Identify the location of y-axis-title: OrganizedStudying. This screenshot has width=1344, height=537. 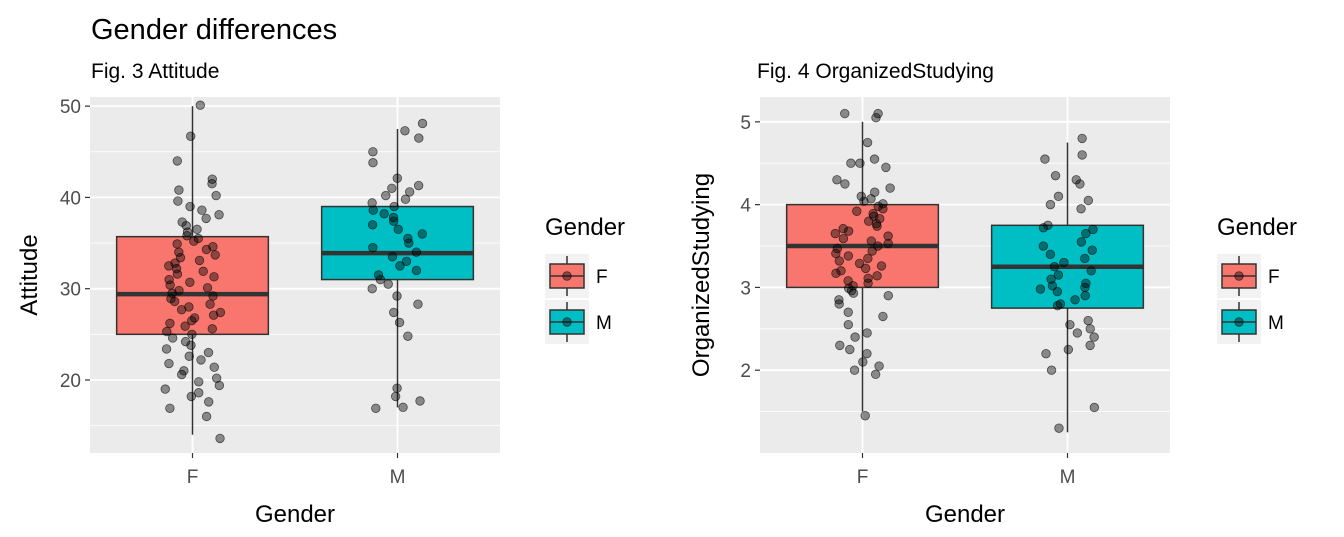
(701, 275).